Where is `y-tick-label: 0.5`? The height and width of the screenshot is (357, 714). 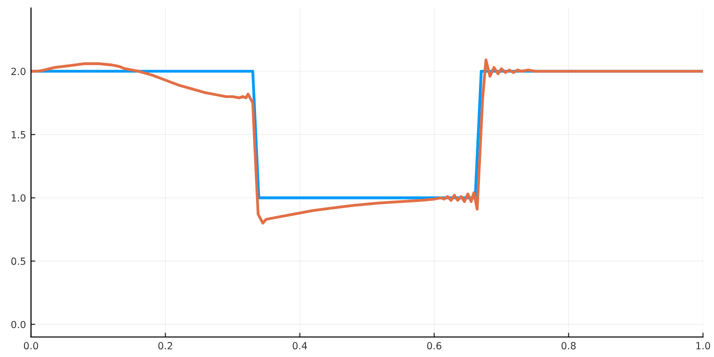
y-tick-label: 0.5 is located at coordinates (18, 261).